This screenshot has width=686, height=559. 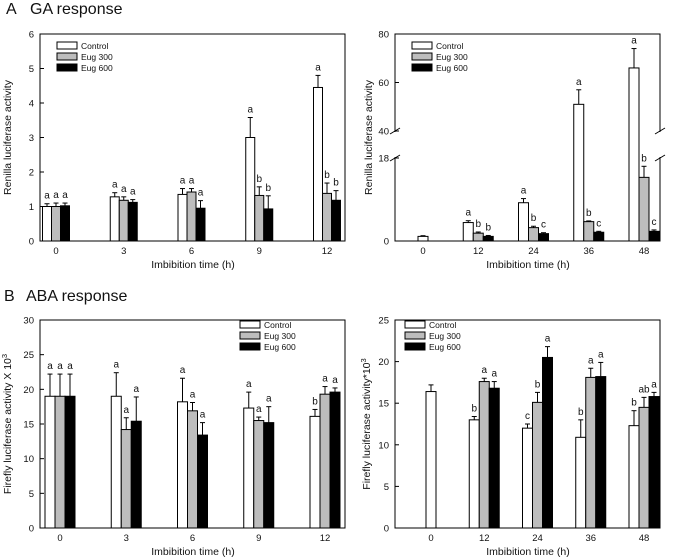 I want to click on y-tick-label: 20, so click(x=383, y=362).